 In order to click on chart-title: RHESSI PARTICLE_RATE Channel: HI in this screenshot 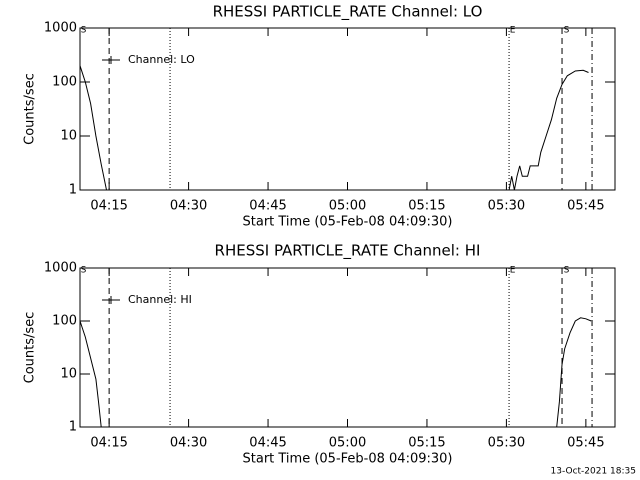, I will do `click(348, 251)`.